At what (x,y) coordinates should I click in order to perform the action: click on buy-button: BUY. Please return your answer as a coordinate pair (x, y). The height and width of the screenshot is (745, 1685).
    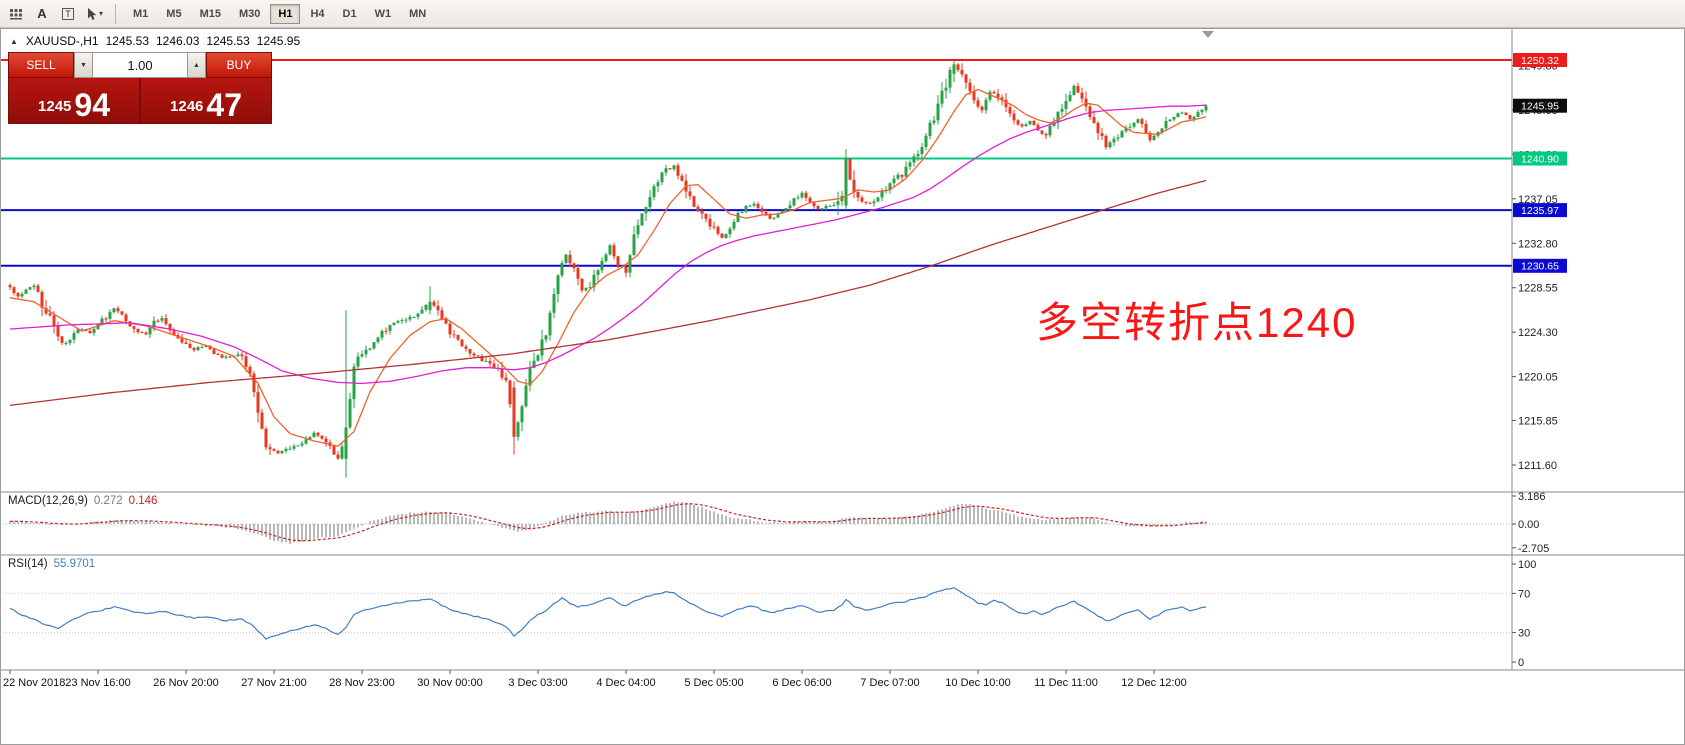
    Looking at the image, I should click on (239, 65).